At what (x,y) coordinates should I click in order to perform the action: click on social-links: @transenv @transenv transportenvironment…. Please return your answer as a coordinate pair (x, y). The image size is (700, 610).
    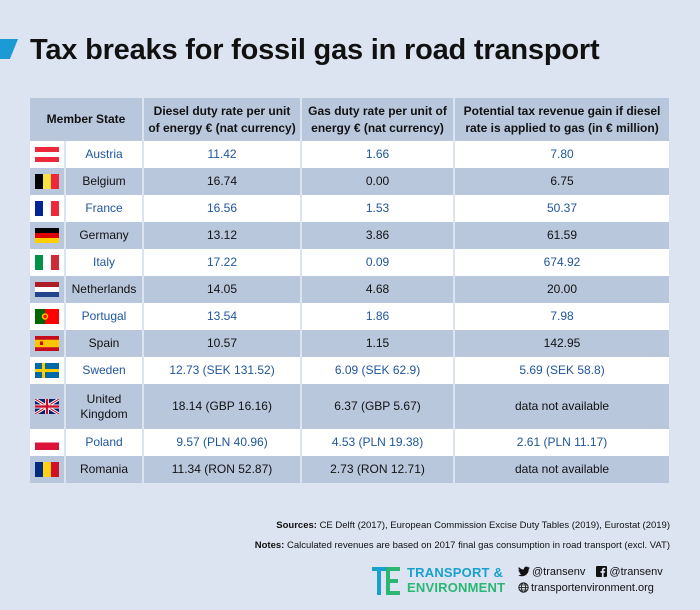
    Looking at the image, I should click on (594, 581).